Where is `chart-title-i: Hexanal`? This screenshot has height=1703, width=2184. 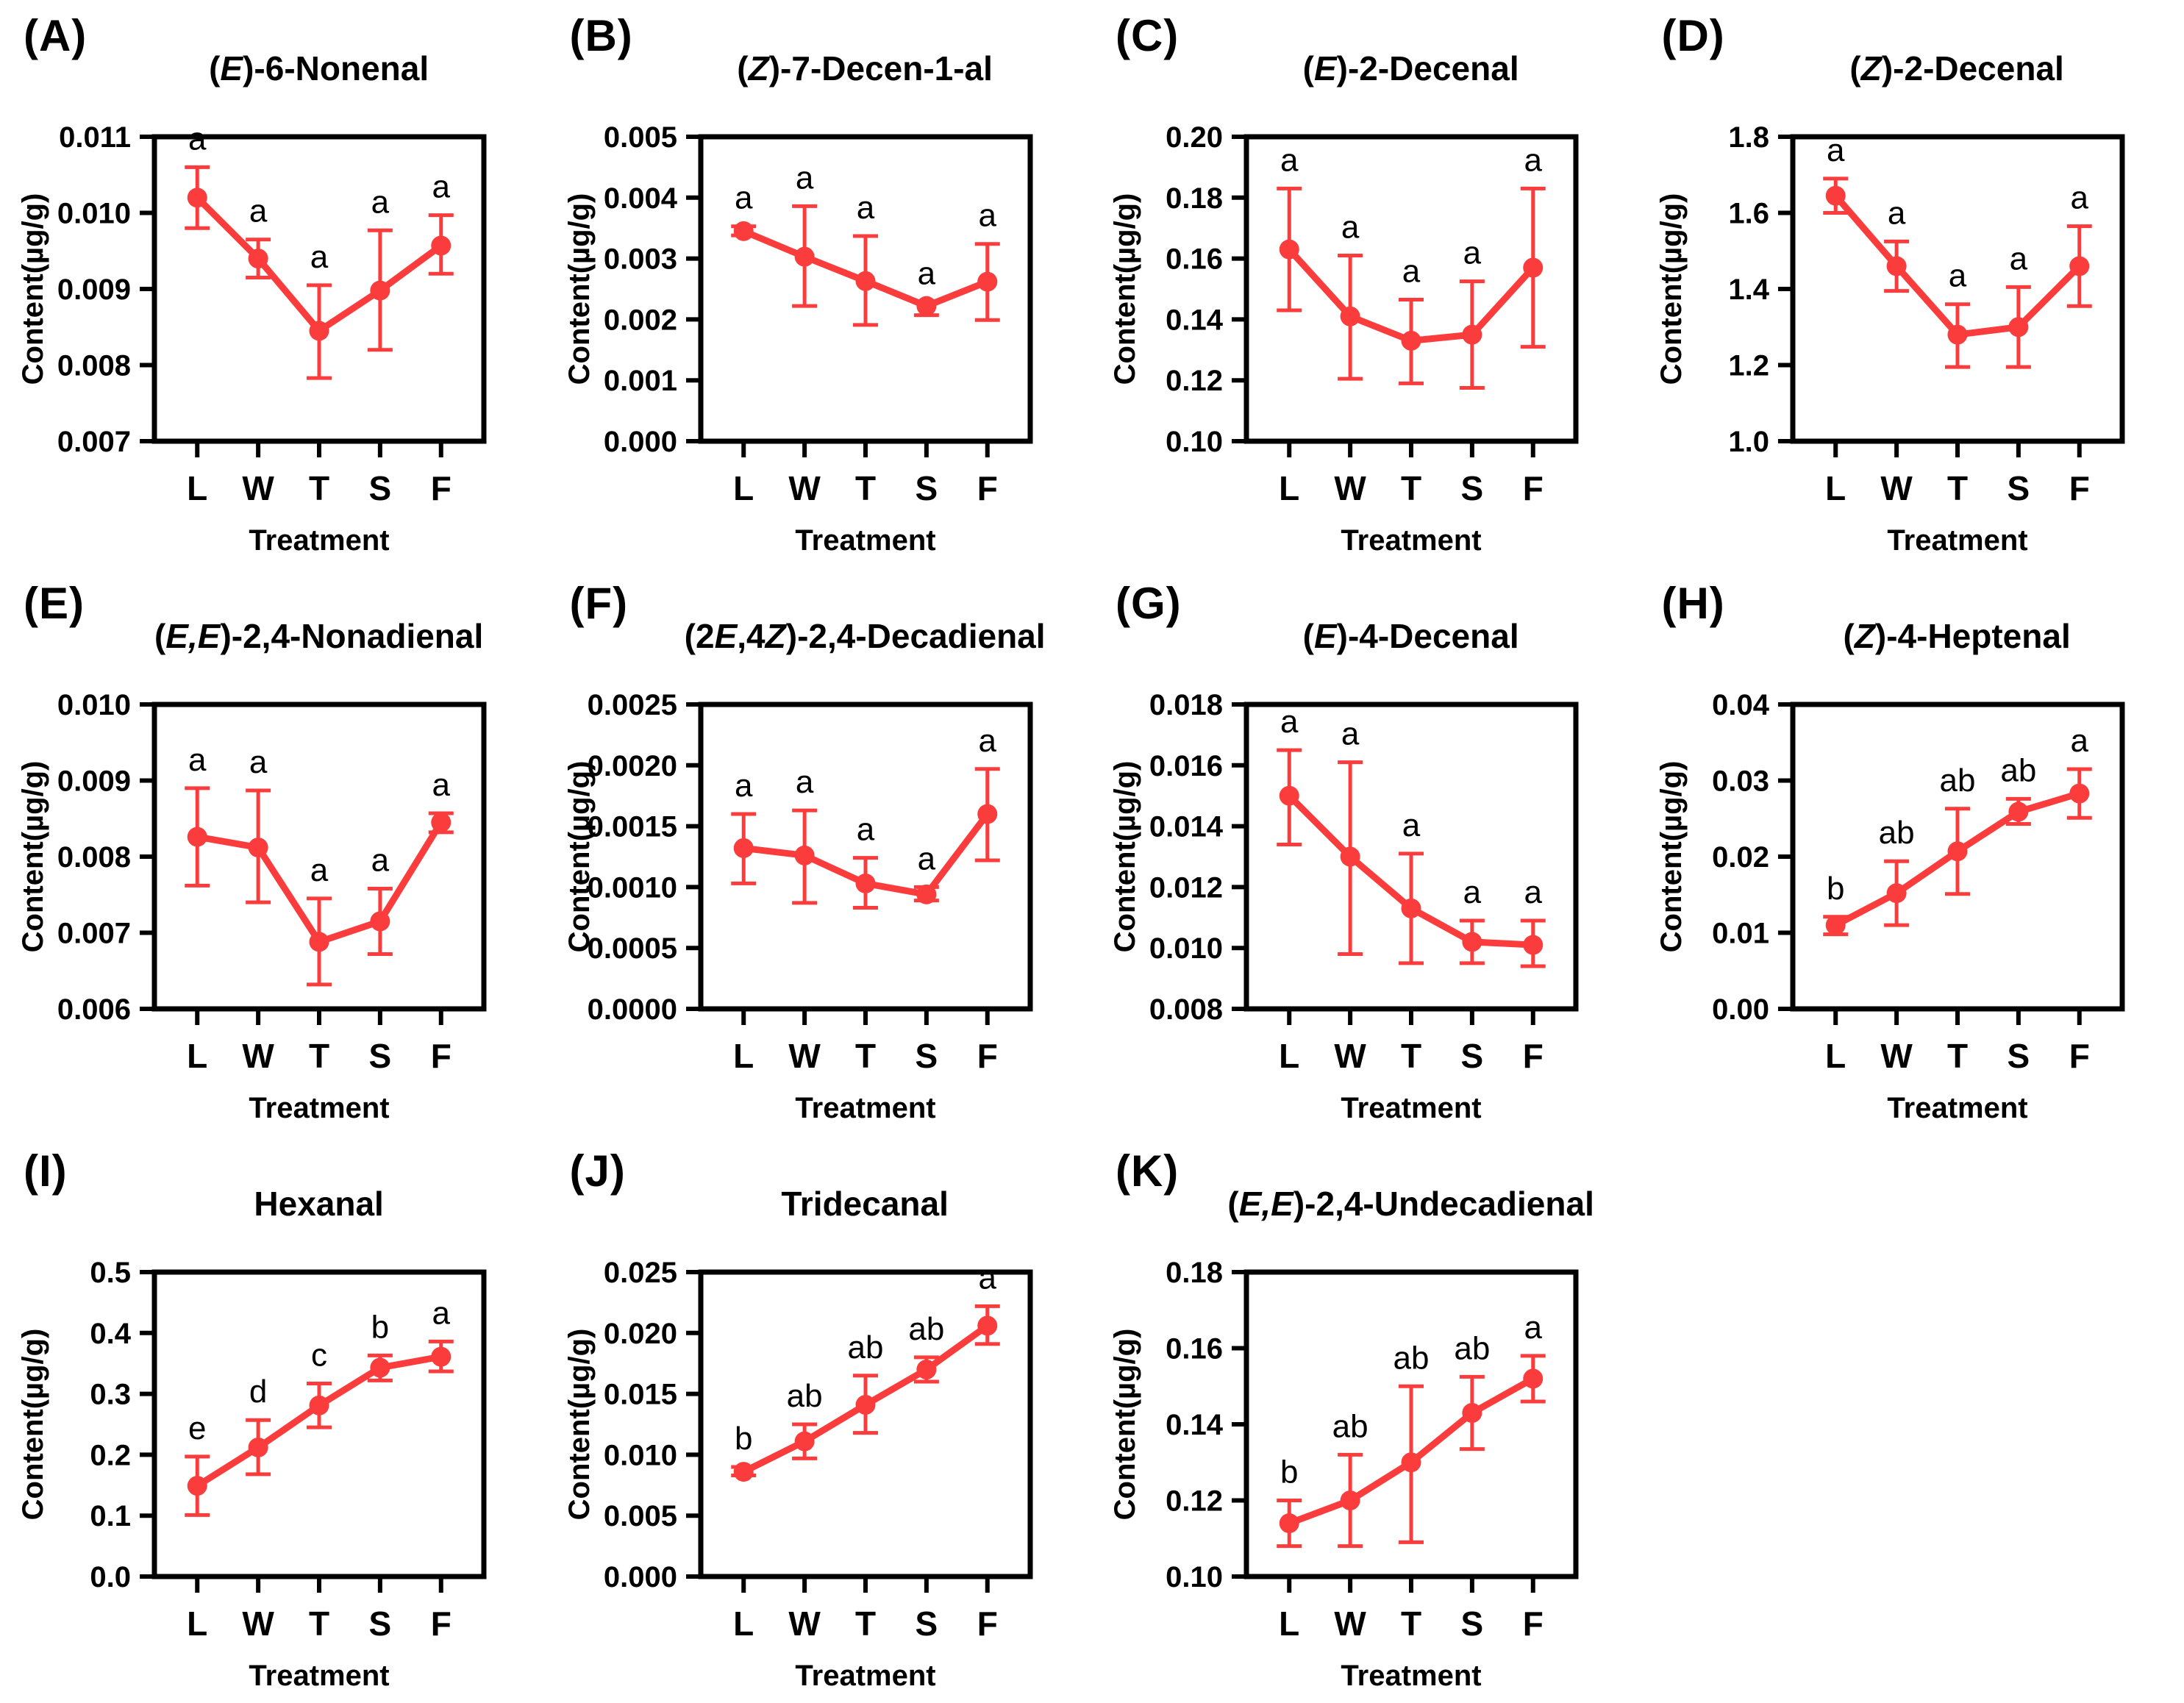 chart-title-i: Hexanal is located at coordinates (319, 1204).